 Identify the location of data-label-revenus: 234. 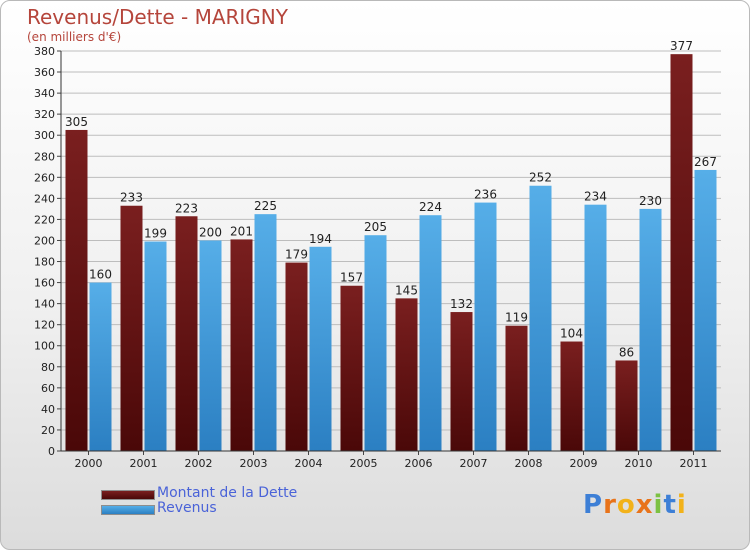
(595, 197).